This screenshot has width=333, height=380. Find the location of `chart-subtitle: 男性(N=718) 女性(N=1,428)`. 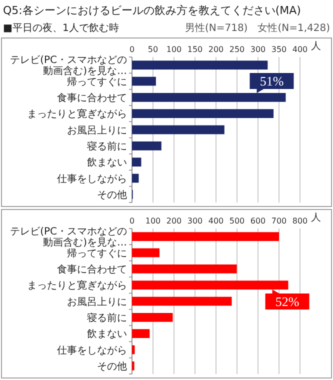

chart-subtitle: 男性(N=718) 女性(N=1,428) is located at coordinates (257, 28).